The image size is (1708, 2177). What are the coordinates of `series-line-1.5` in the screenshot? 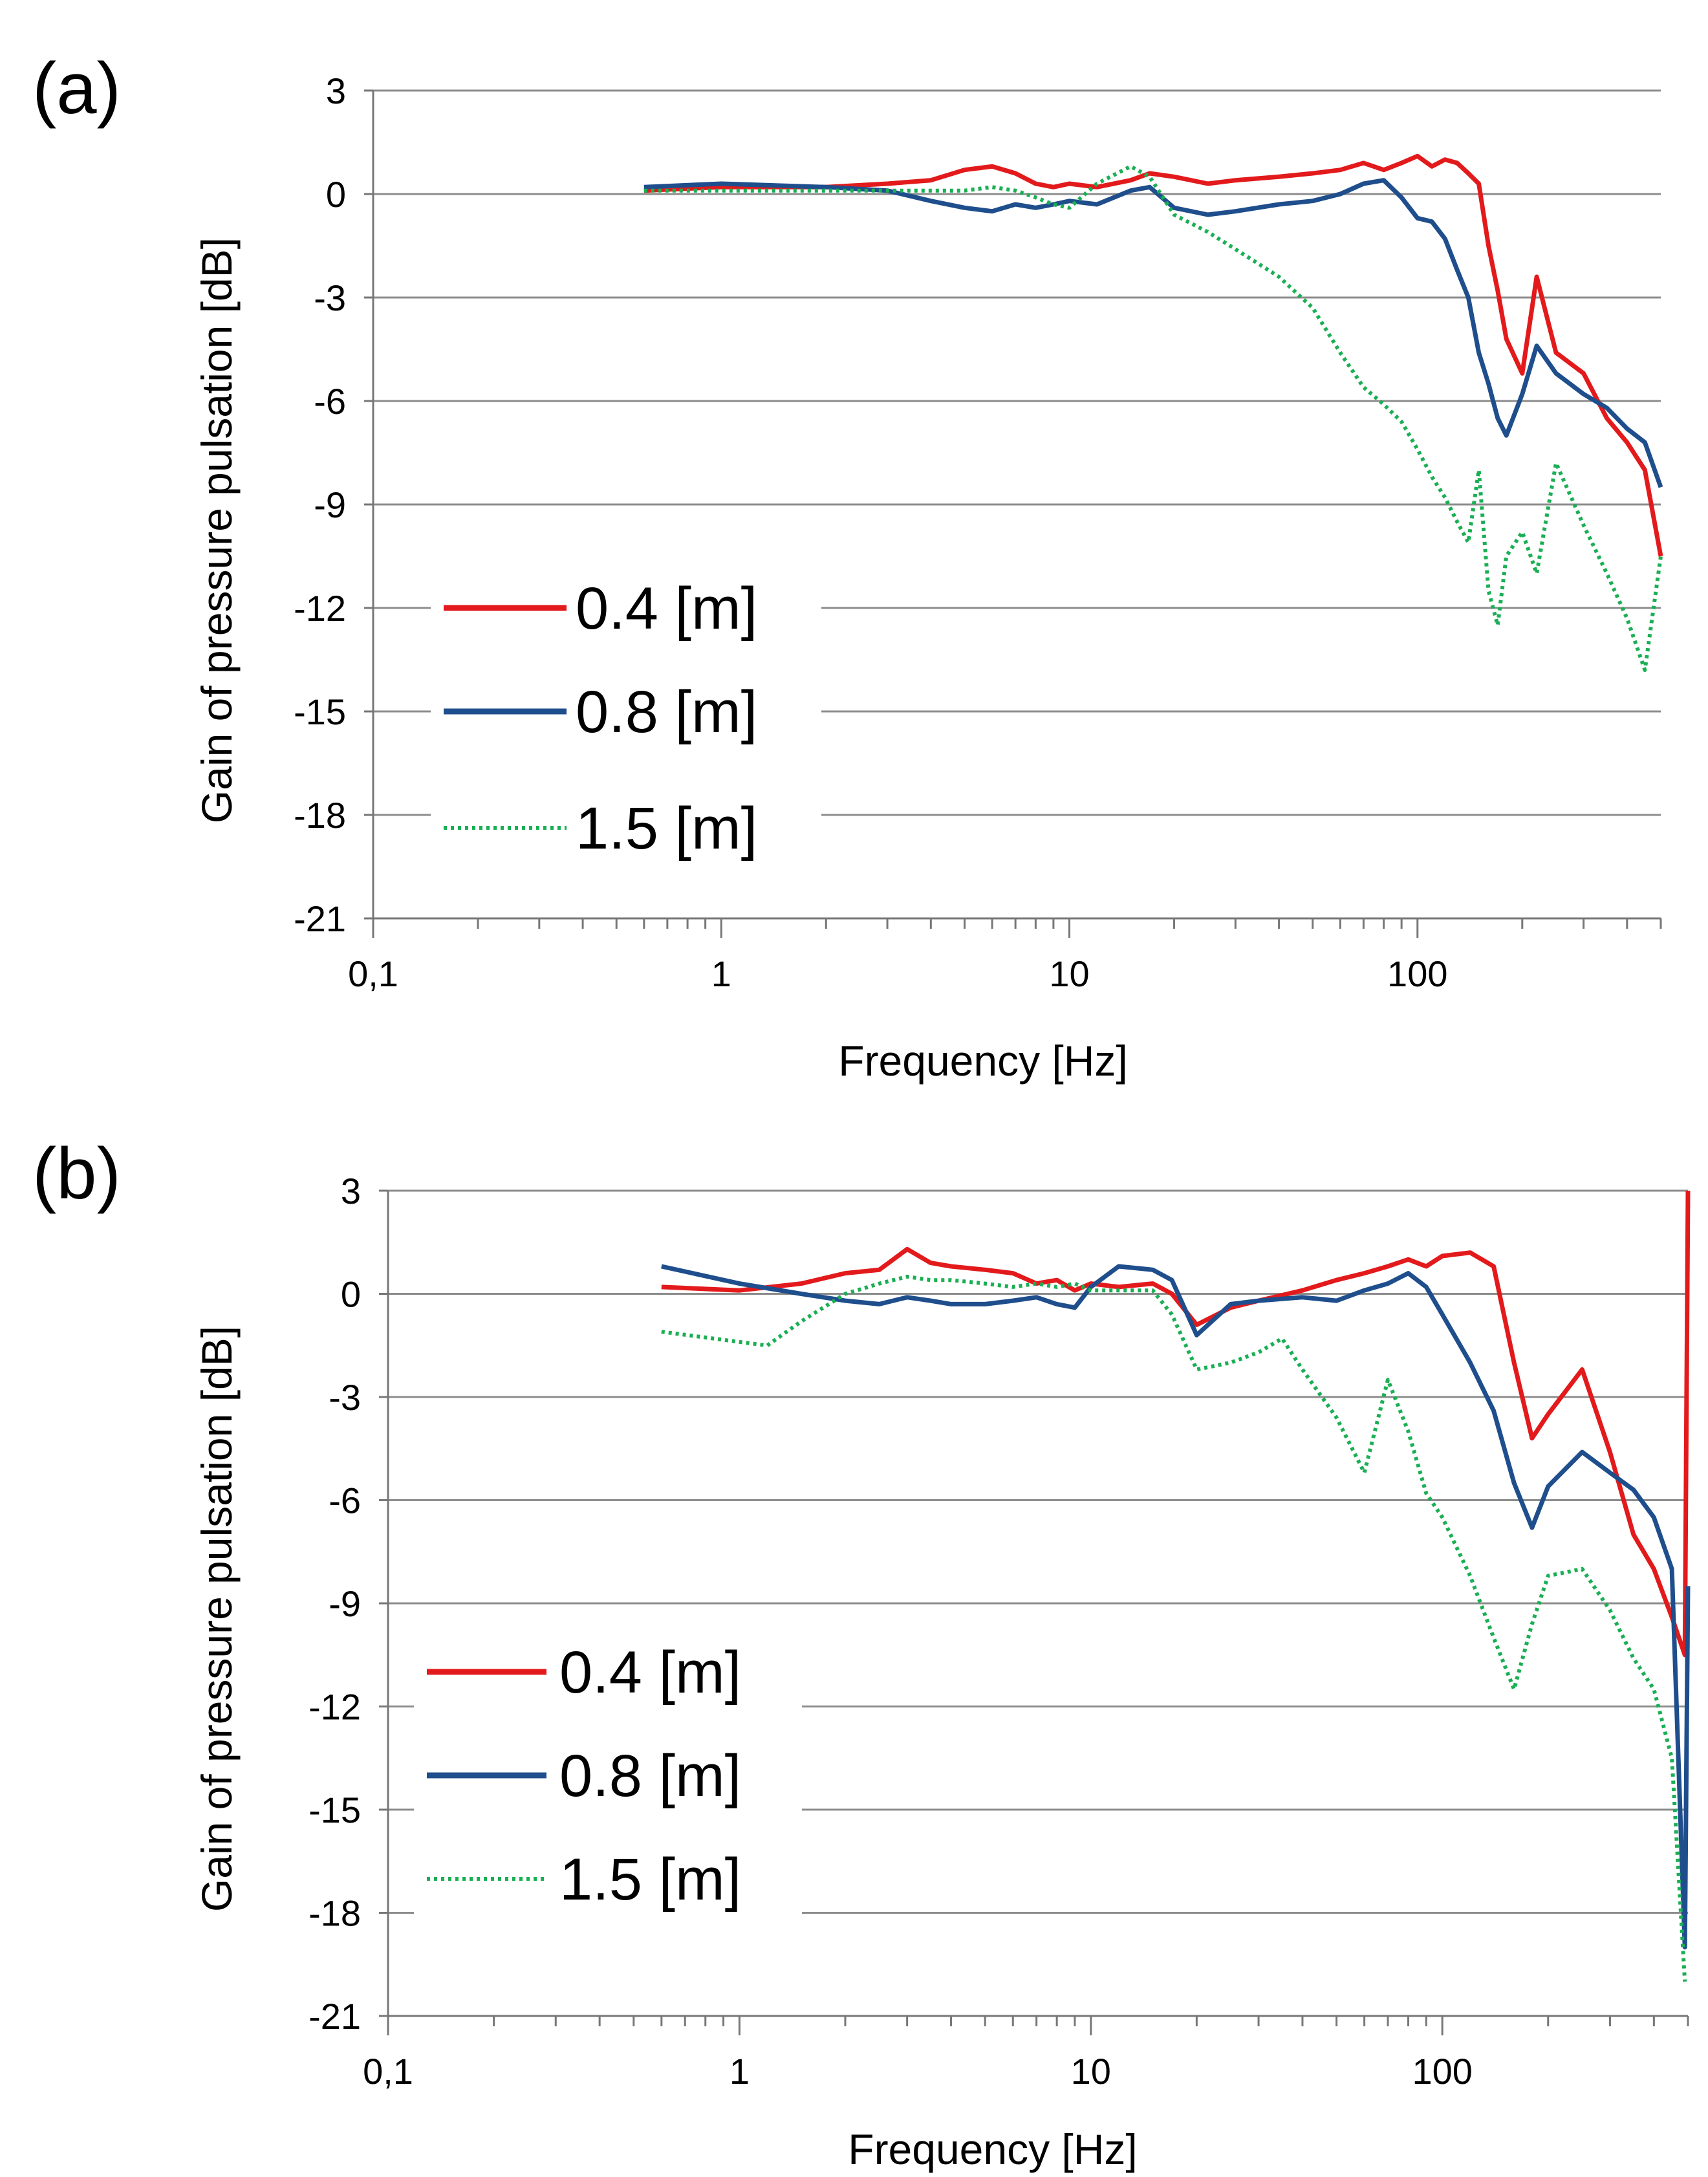 It's located at (1153, 418).